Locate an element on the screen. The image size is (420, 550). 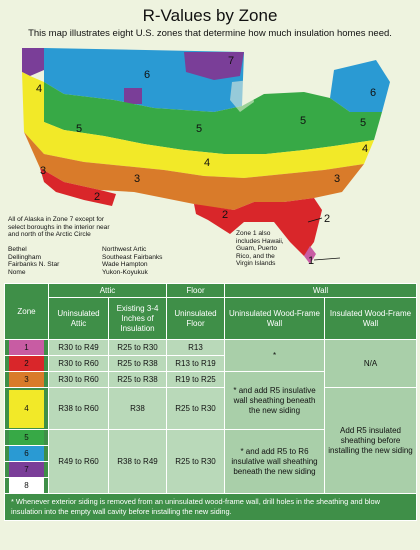
header-zone: Zone is located at coordinates (26, 311).